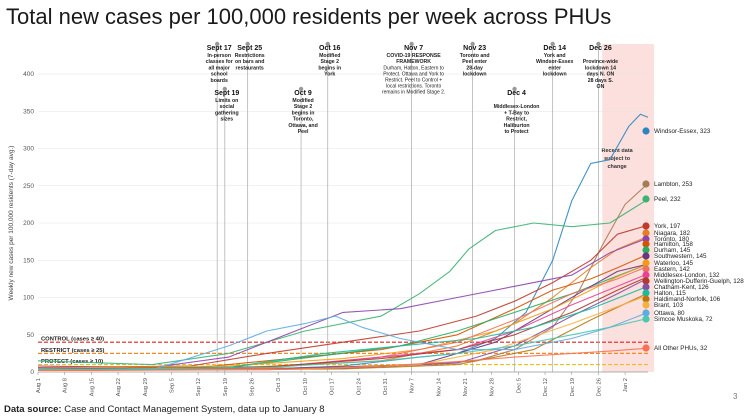 The height and width of the screenshot is (420, 750). Describe the element at coordinates (673, 184) in the screenshot. I see `legend-label: Lambton, 253` at that location.